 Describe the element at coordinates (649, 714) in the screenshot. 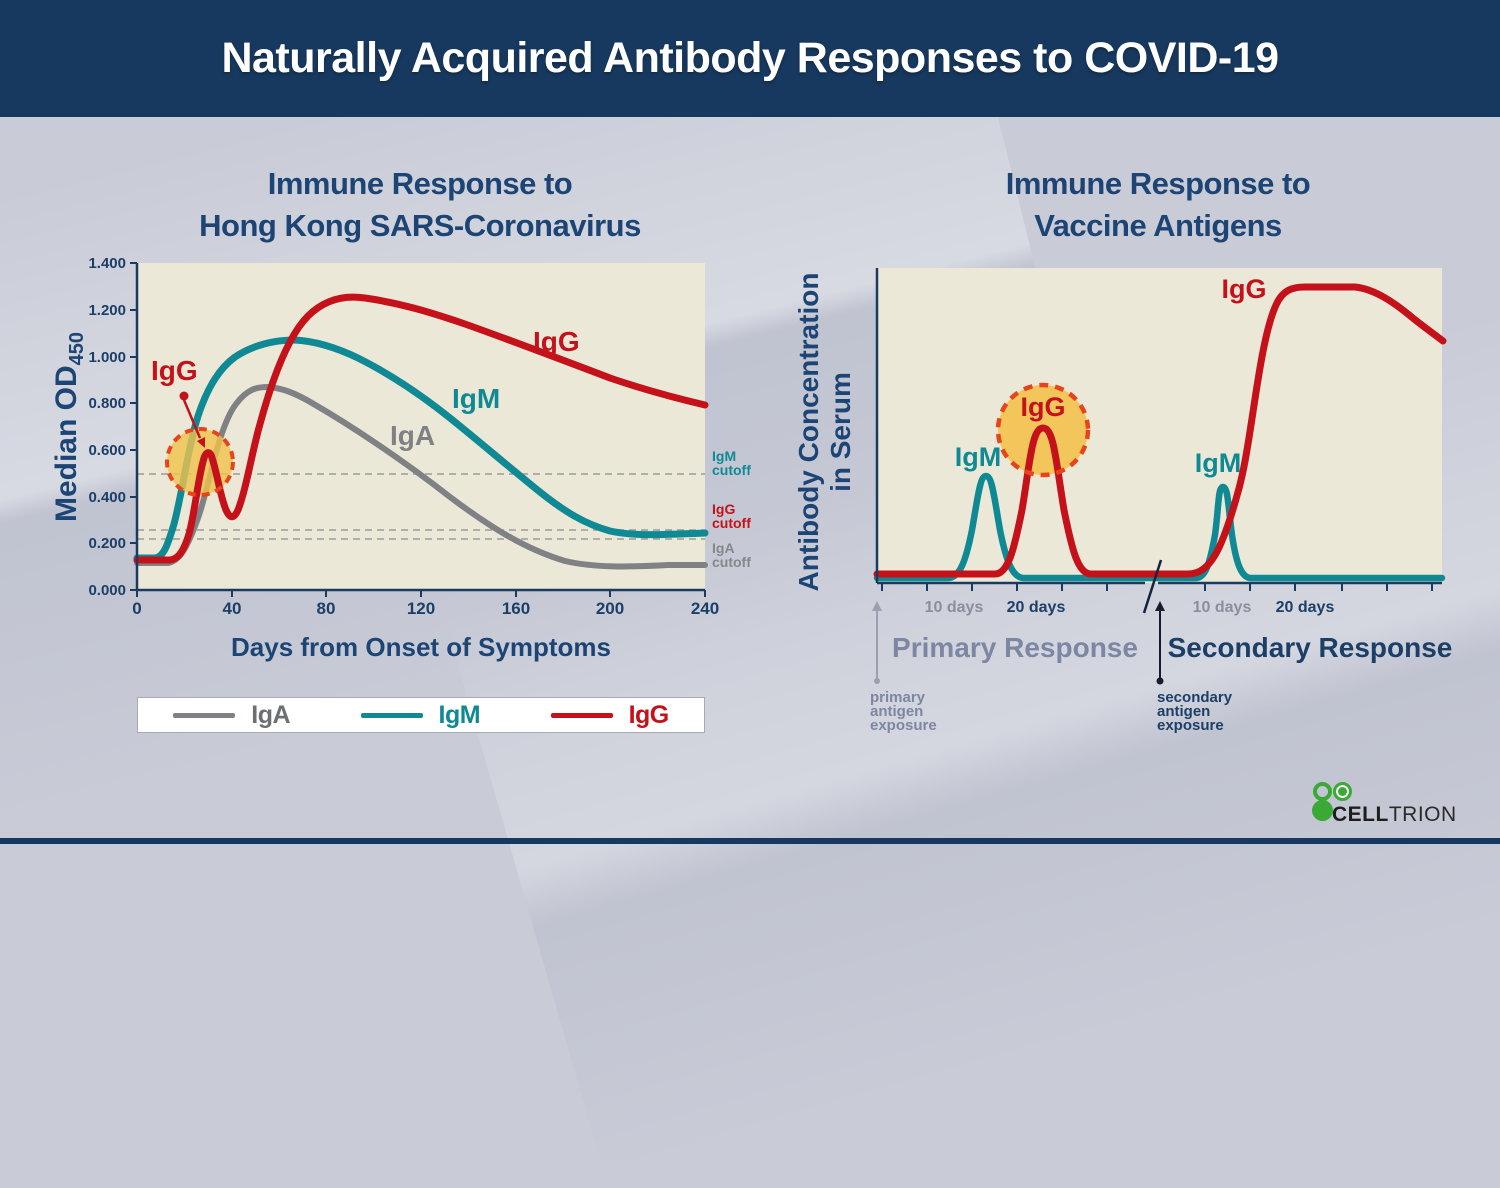

I see `legend-label-igg: IgG` at that location.